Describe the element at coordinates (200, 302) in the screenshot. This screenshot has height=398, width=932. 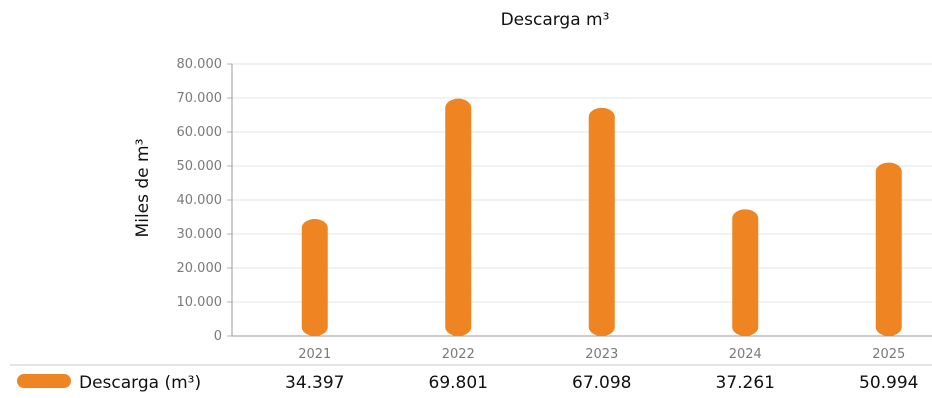
I see `y-tick-label: 10.000` at that location.